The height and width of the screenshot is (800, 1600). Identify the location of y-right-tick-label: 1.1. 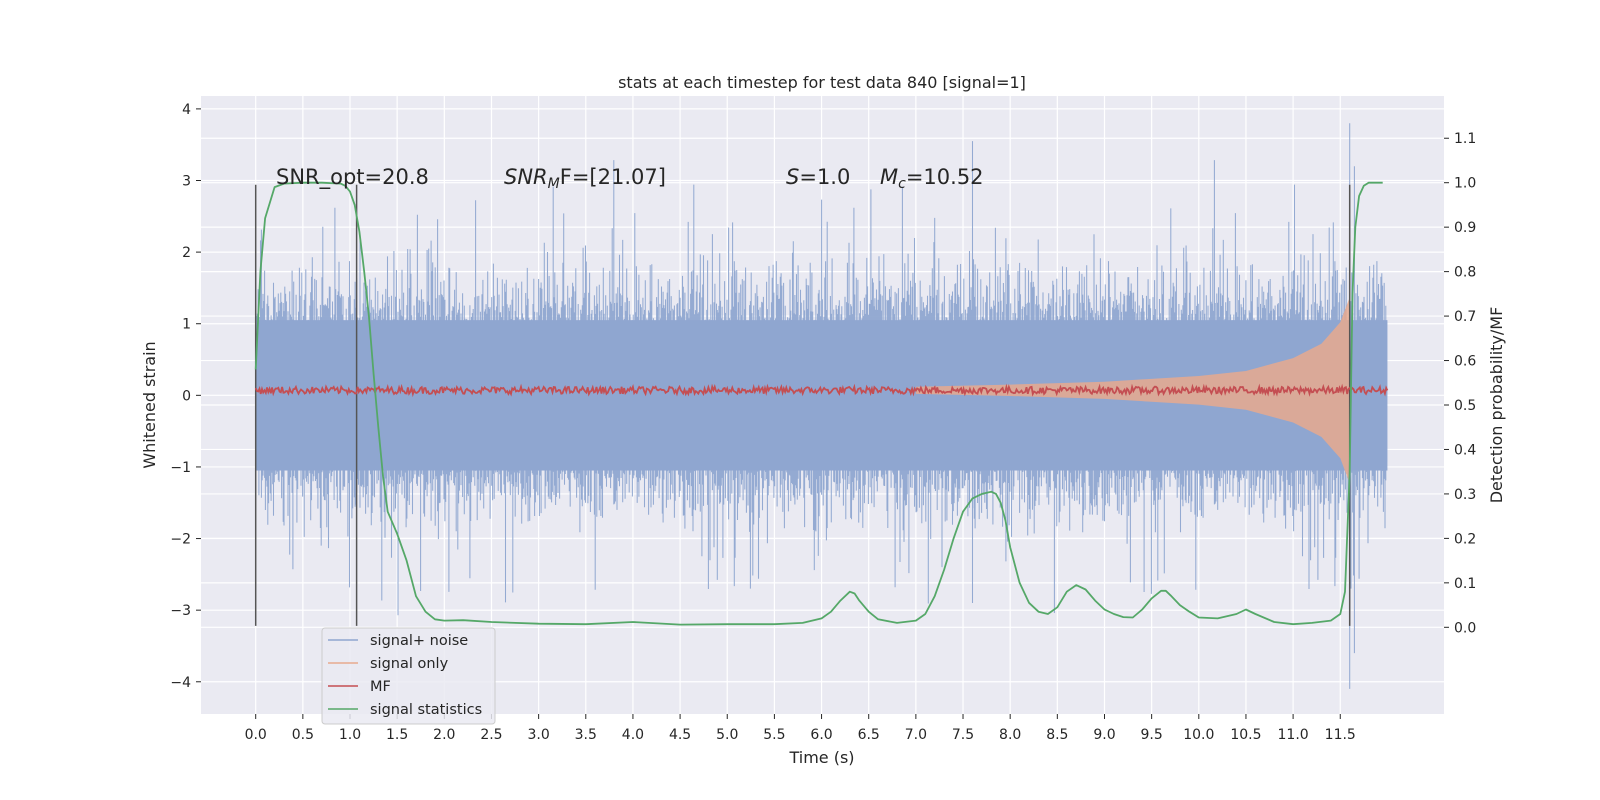
(1465, 139).